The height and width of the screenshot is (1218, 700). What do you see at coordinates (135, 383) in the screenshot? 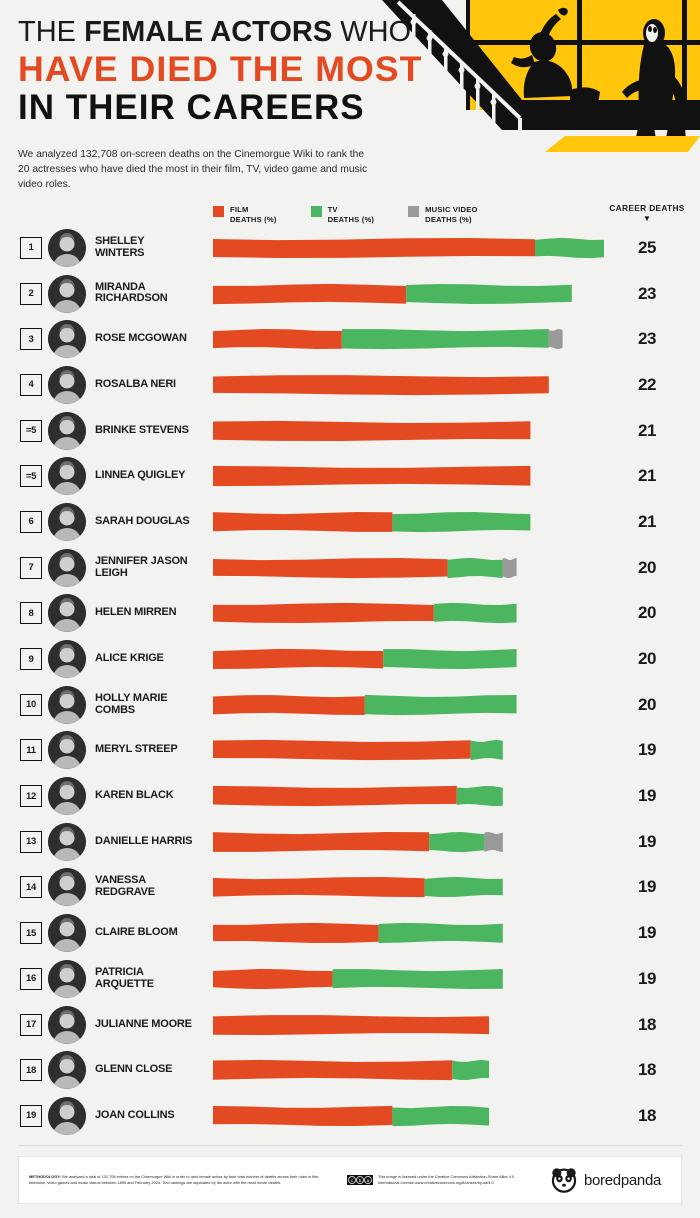
I see `actor-name: ROSALBA NERI` at bounding box center [135, 383].